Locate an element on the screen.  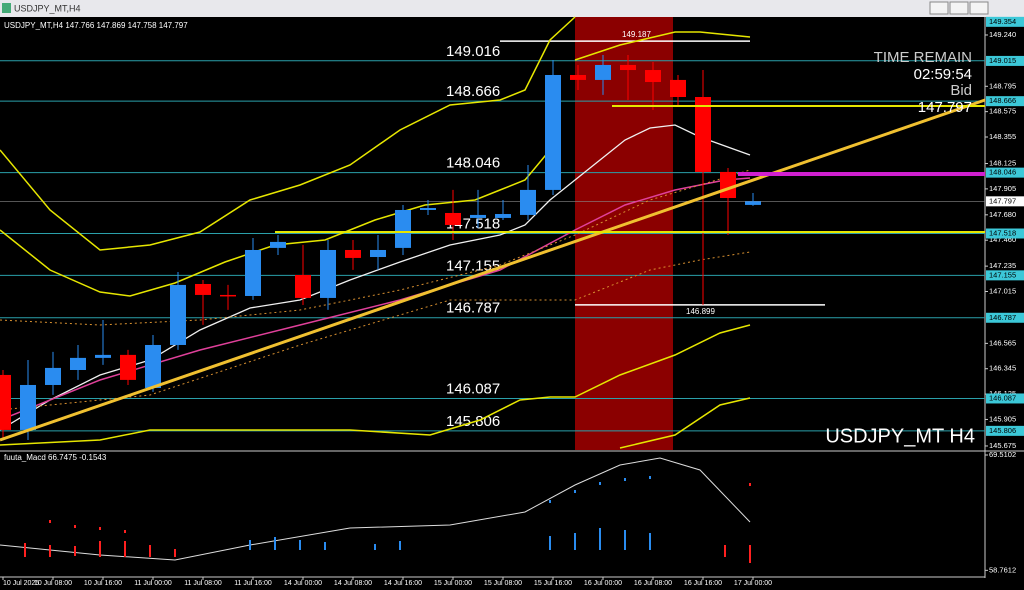
close-button is located at coordinates (979, 8).